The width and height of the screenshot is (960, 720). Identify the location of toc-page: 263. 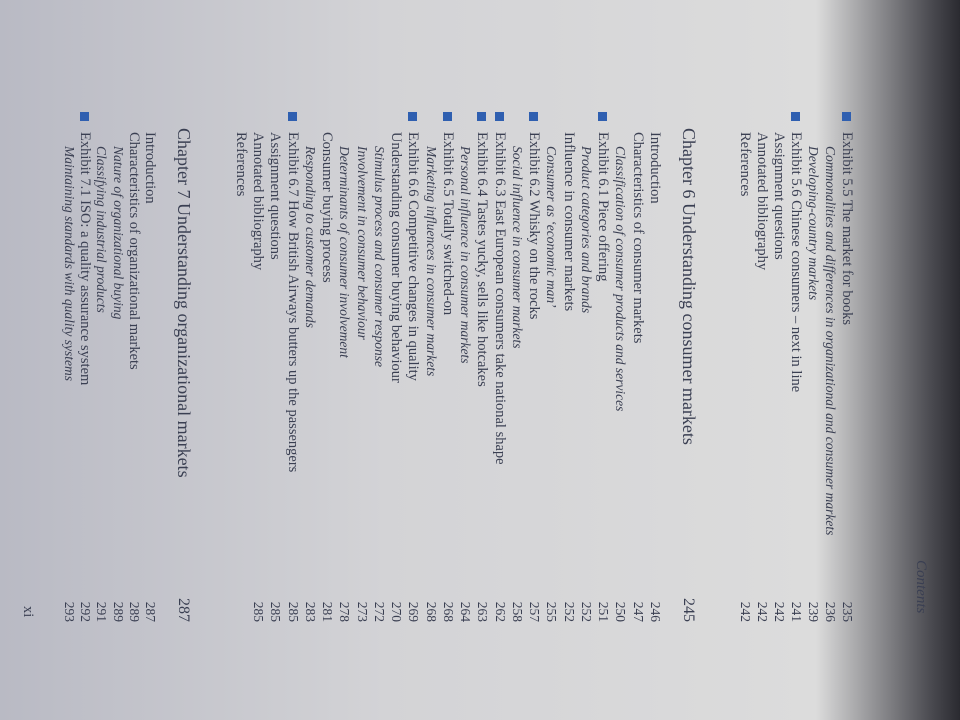
(483, 611).